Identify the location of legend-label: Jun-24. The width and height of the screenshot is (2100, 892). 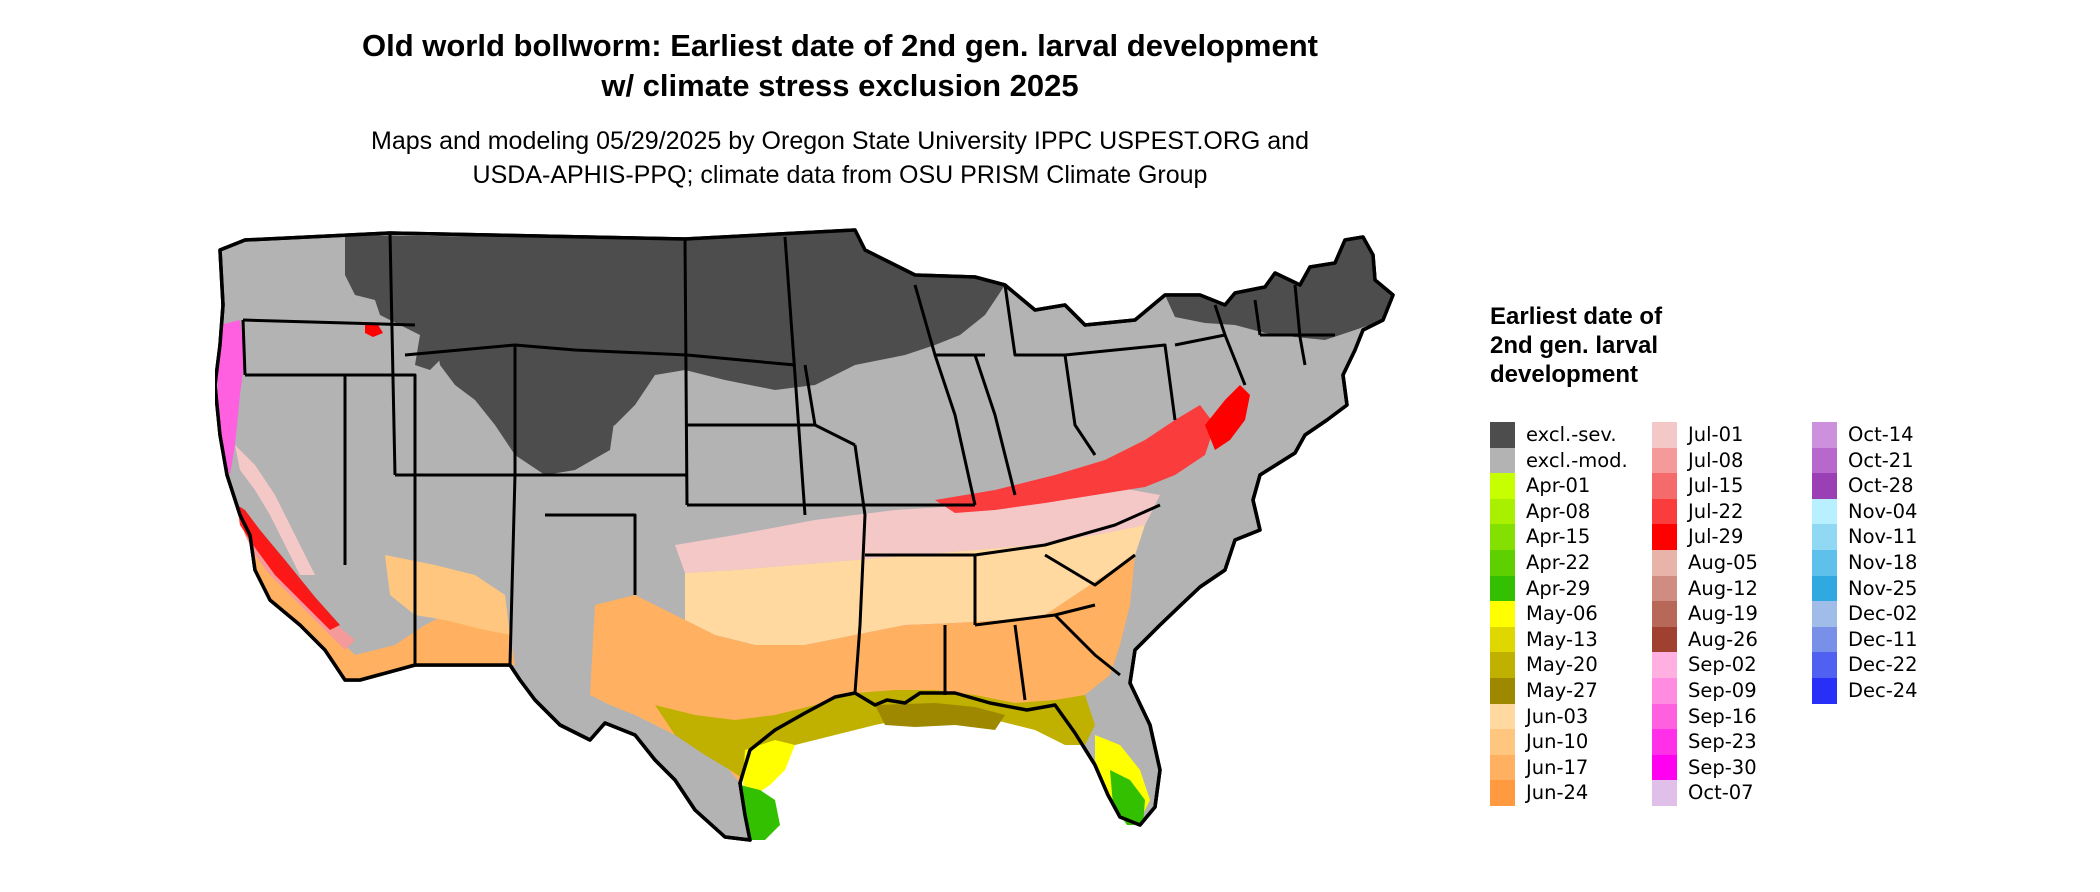
(1557, 793).